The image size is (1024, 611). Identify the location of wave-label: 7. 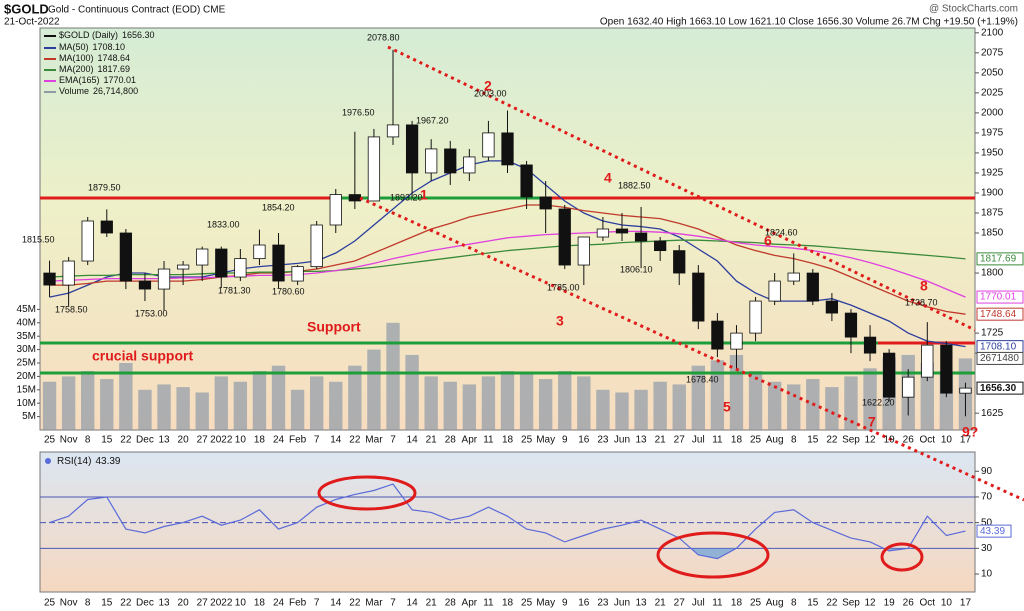
(872, 422).